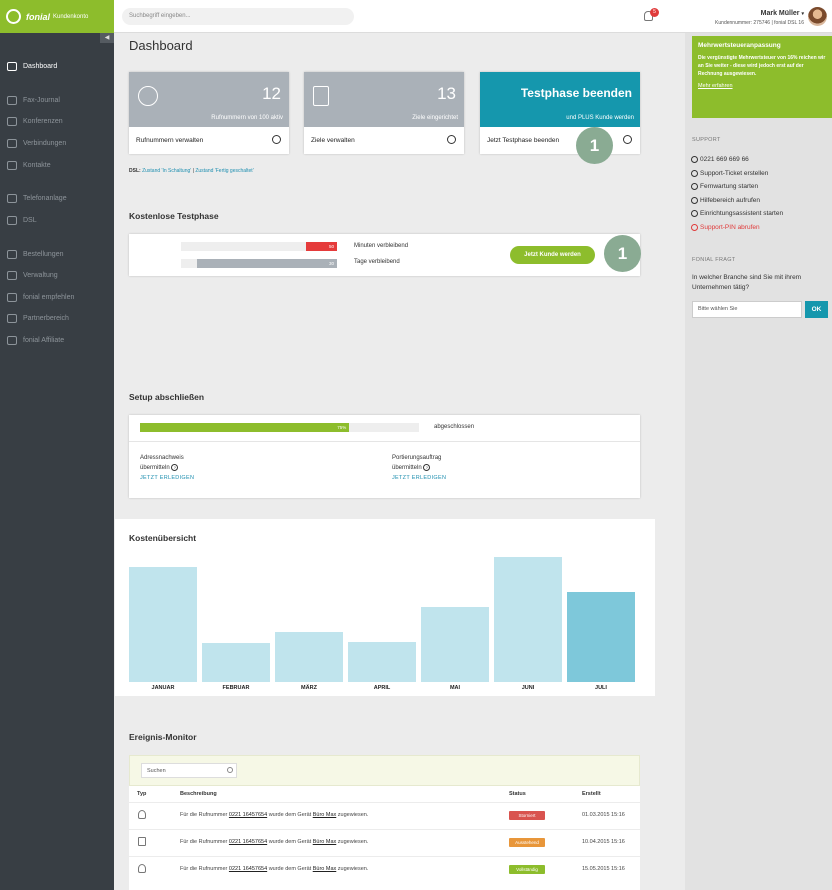  I want to click on sidebar-item-fax-journal: Fax-Journal, so click(57, 100).